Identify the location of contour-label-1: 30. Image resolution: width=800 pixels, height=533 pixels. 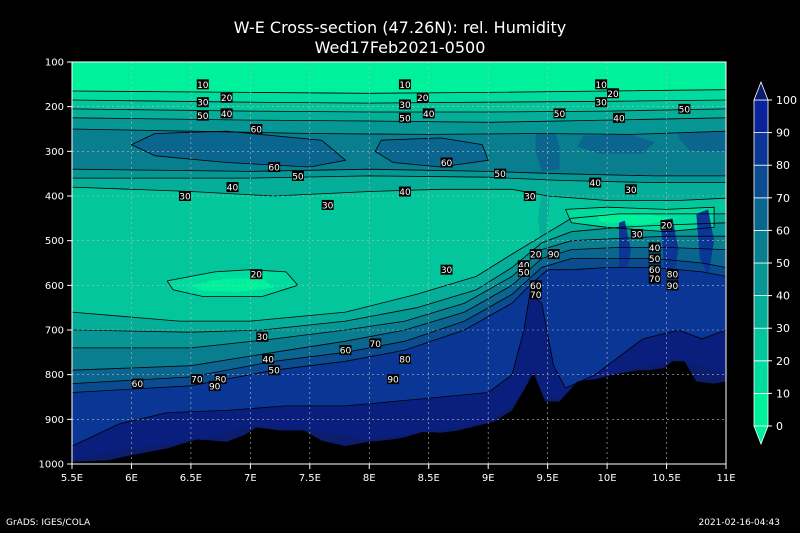
(202, 103).